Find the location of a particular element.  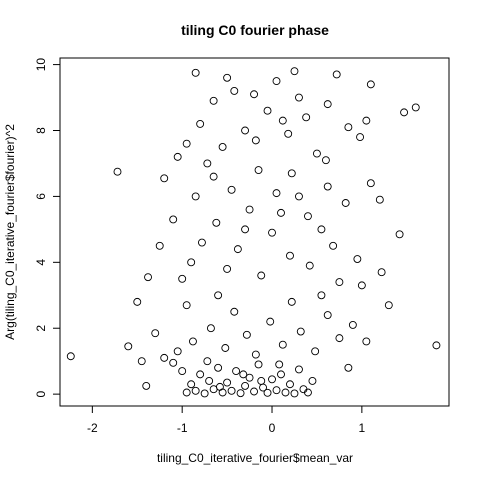

y-tick-label: 8 is located at coordinates (41, 130).